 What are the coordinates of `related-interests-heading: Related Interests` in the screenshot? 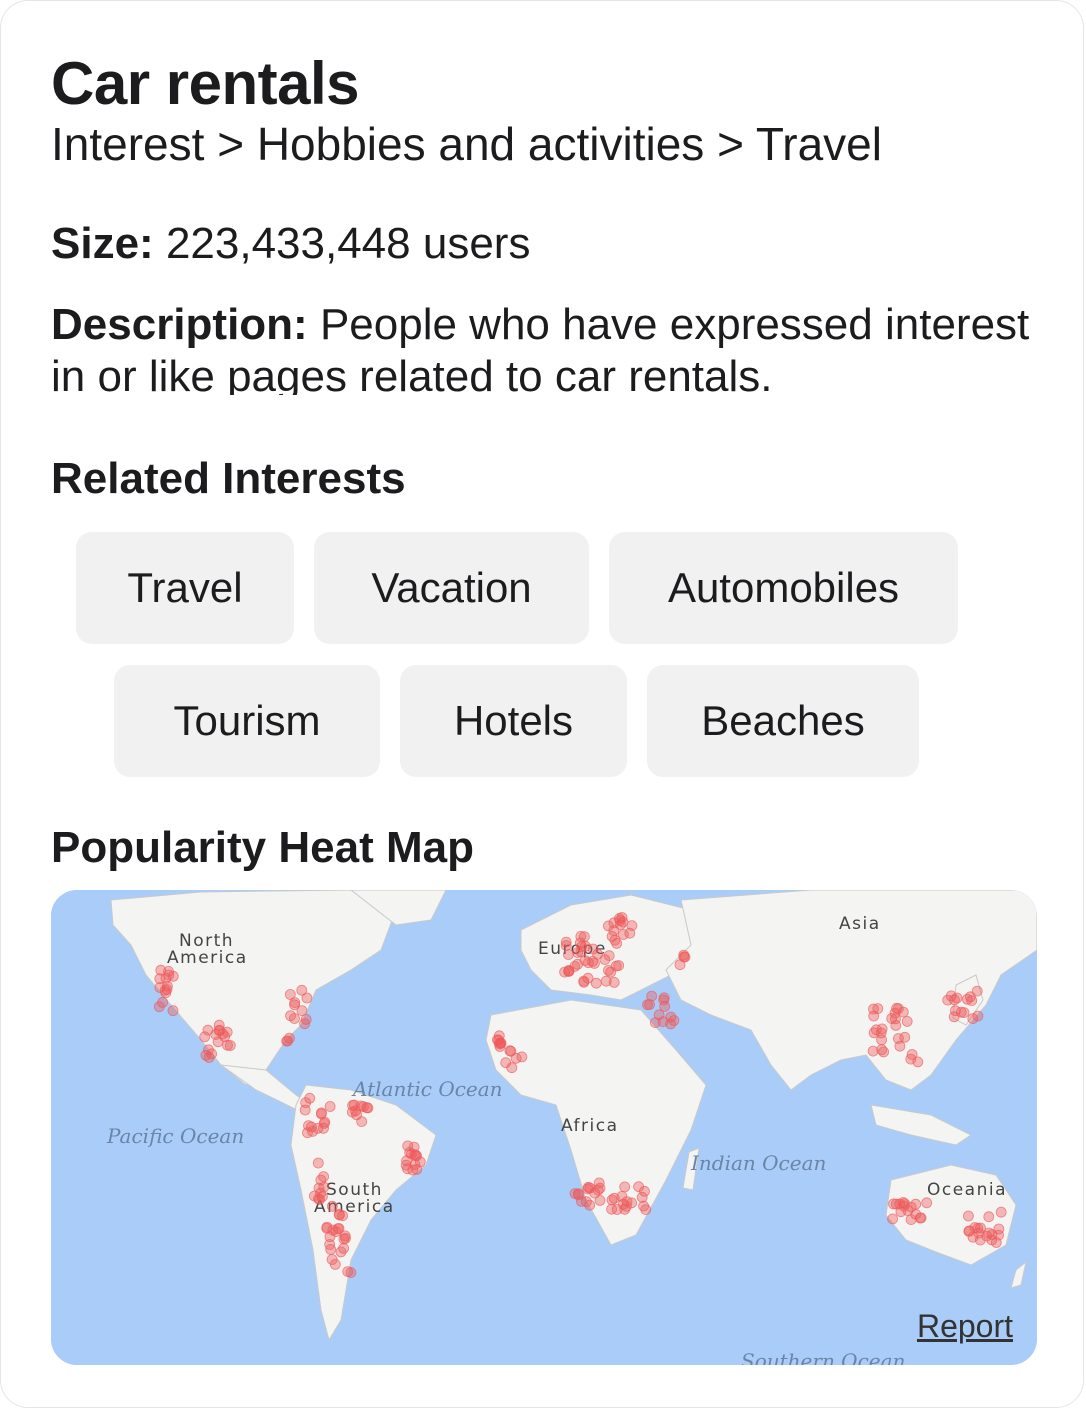 It's located at (228, 478).